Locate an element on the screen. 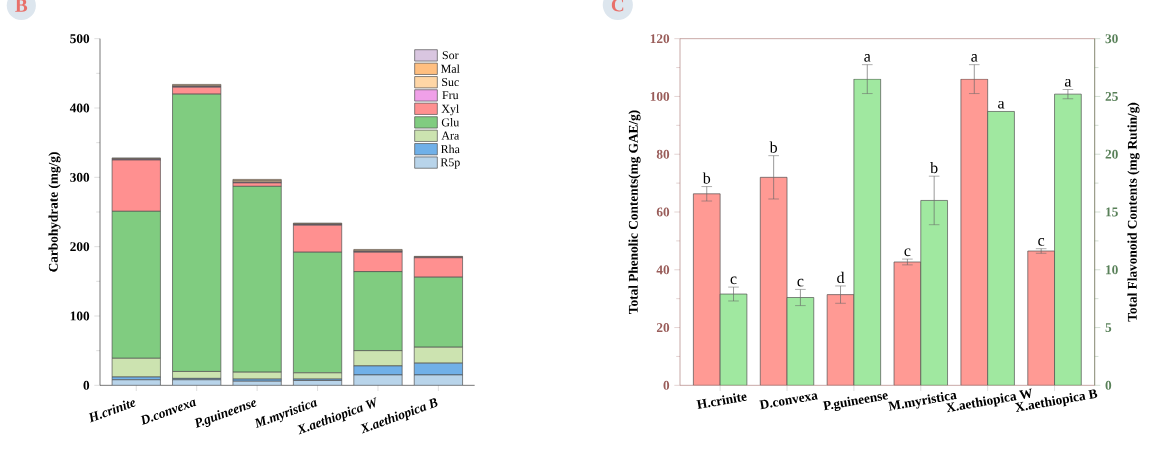 This screenshot has height=452, width=1160. legend-label: Sor is located at coordinates (450, 55).